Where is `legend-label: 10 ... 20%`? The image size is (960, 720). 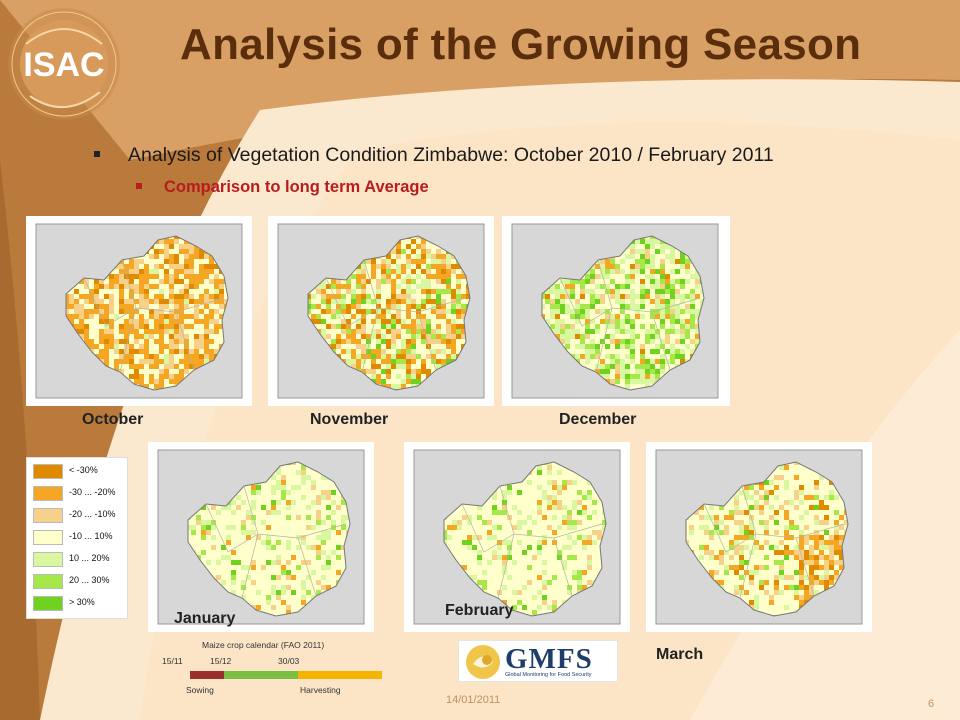 legend-label: 10 ... 20% is located at coordinates (89, 558).